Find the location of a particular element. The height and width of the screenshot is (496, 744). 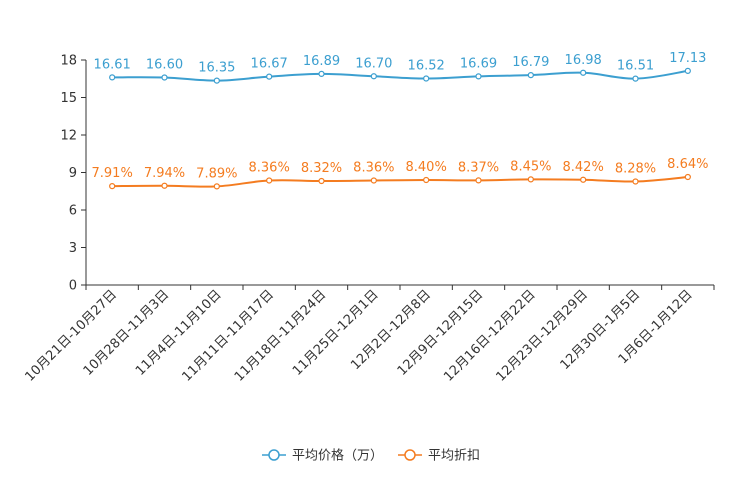

data-label: 8.28% is located at coordinates (635, 169).